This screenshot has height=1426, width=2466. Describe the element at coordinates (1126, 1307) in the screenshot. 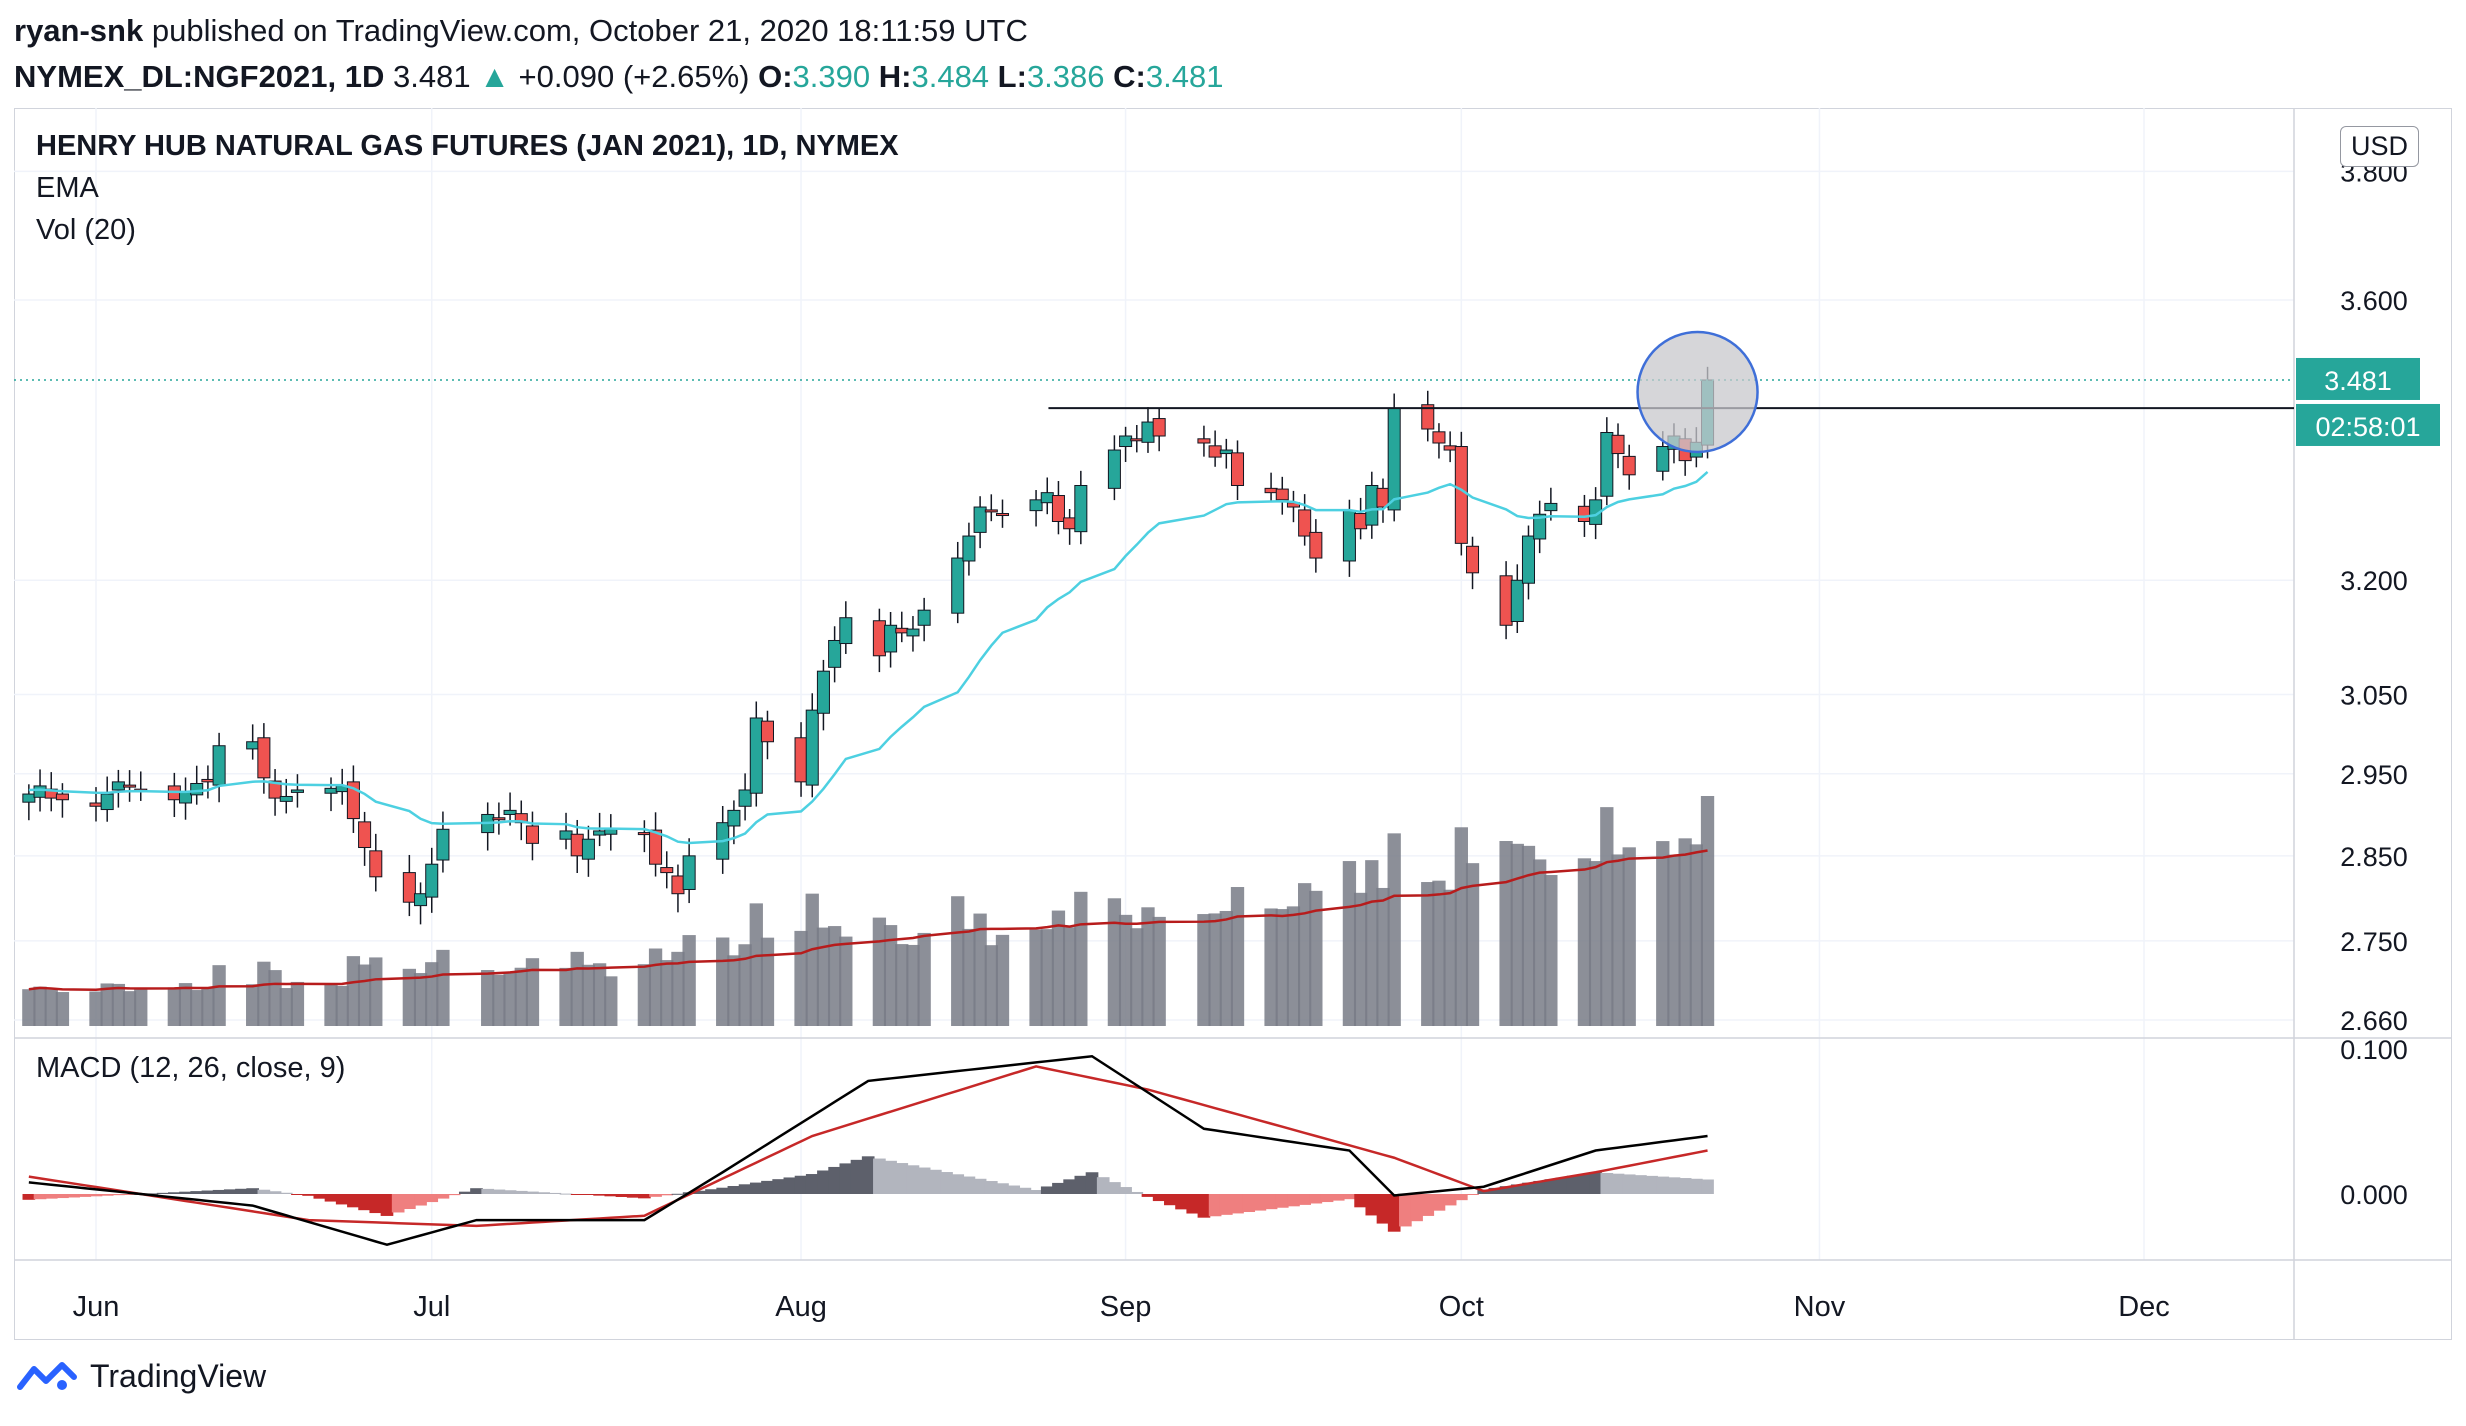

I see `x-tick-sep: Sep` at that location.